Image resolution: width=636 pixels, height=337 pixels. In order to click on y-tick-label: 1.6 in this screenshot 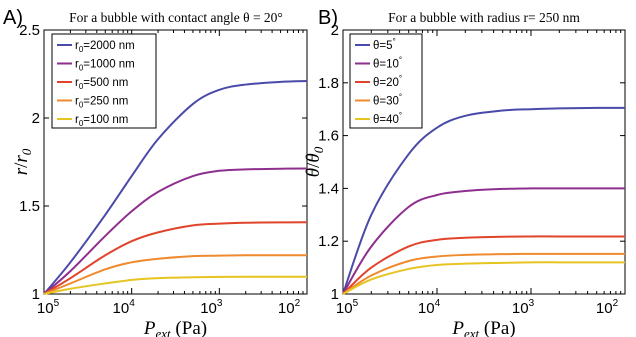, I will do `click(328, 136)`.